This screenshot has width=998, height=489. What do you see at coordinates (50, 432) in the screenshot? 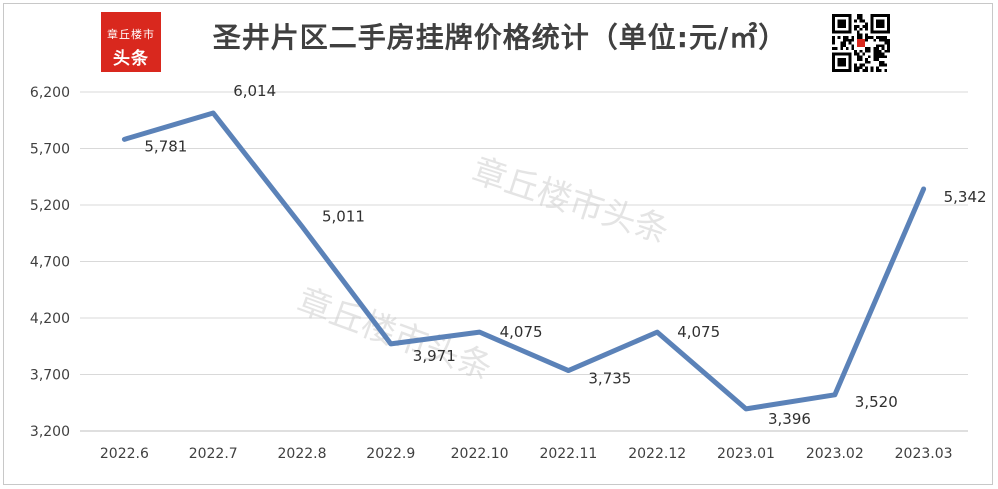
I see `y-tick-label: 3,200` at bounding box center [50, 432].